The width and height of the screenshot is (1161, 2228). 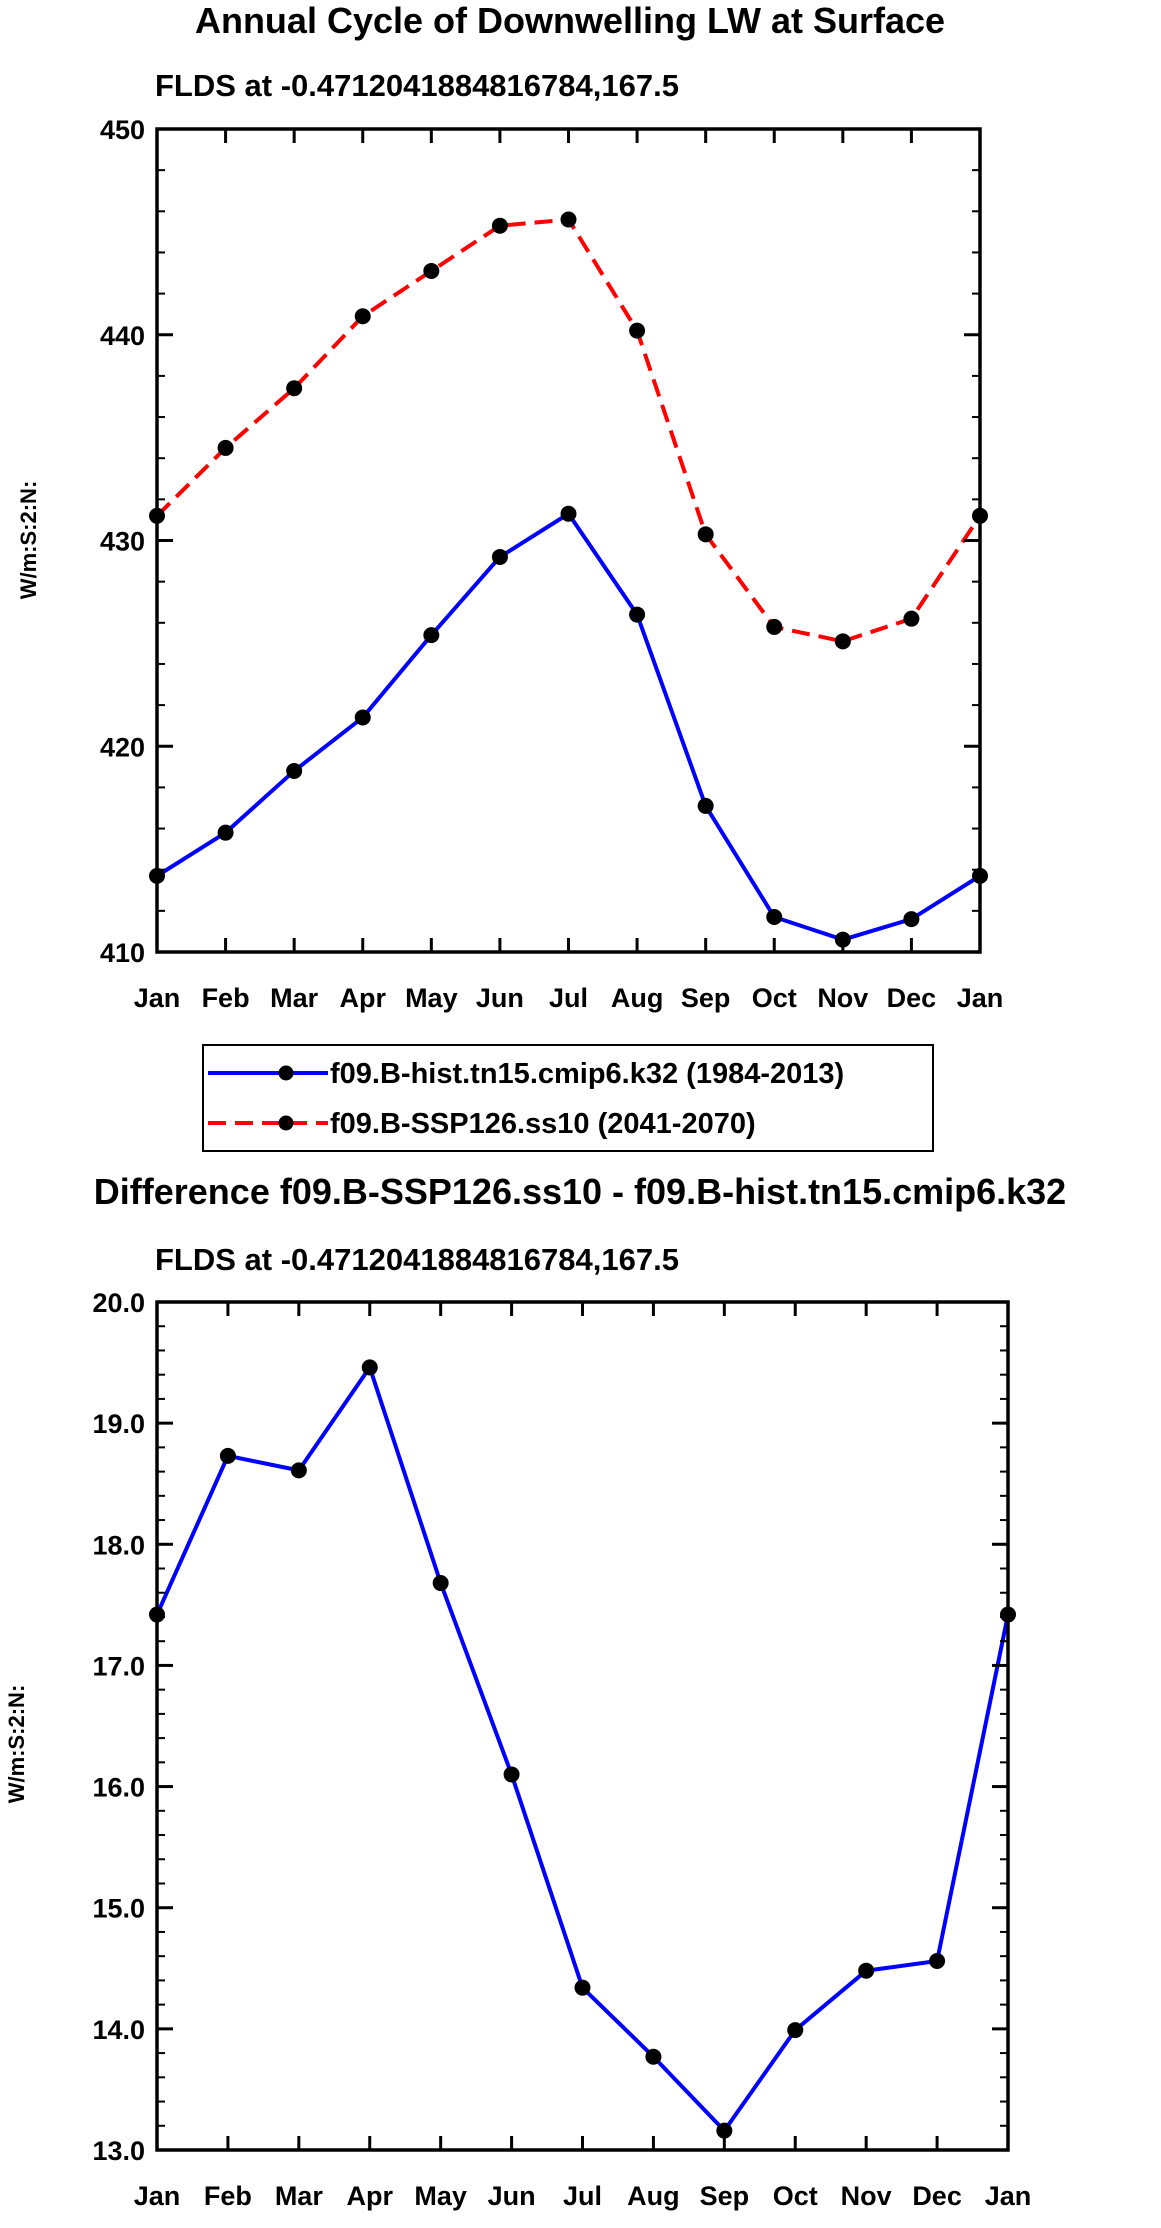 I want to click on legend-label-ssp: f09.B-SSP126.ss10 (2041-2070), so click(x=543, y=1124).